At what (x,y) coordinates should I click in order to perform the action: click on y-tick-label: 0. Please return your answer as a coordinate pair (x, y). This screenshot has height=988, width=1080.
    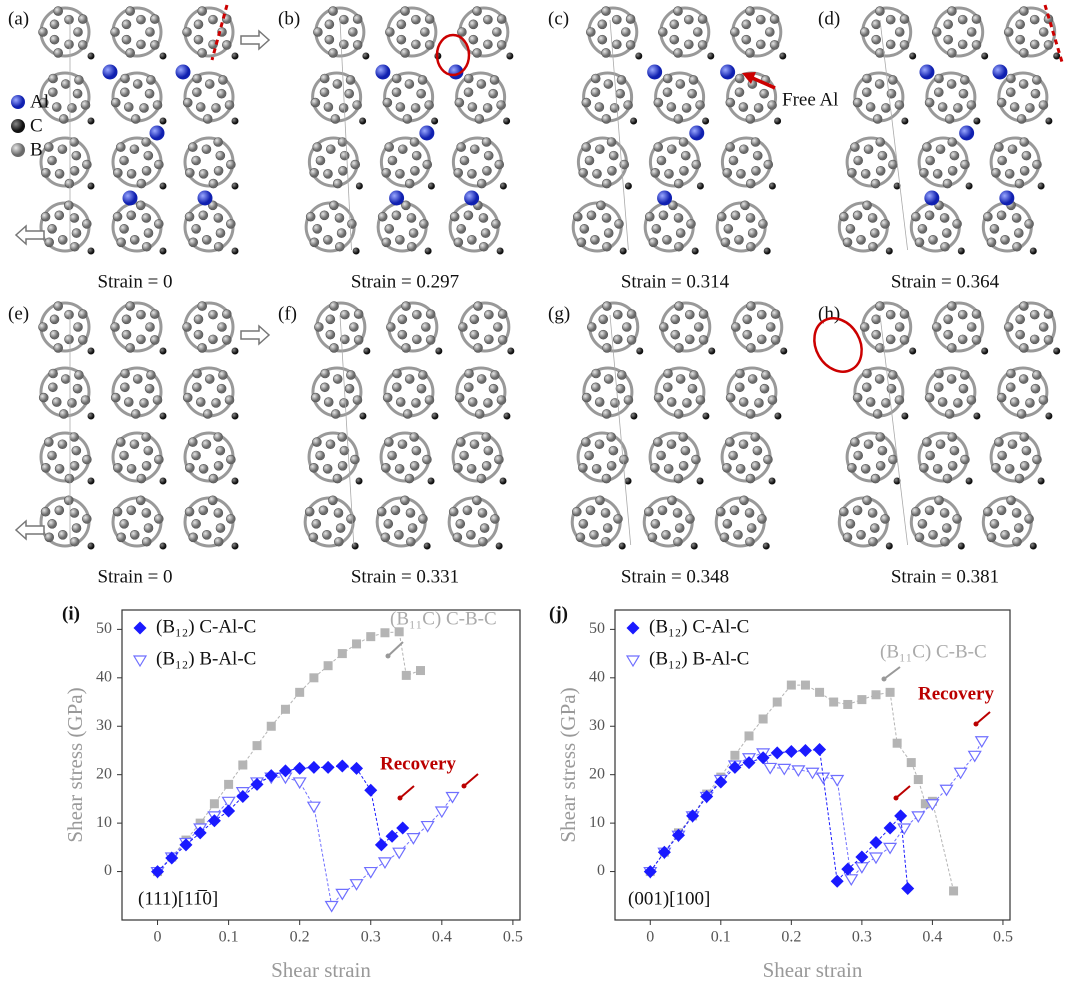
    Looking at the image, I should click on (108, 870).